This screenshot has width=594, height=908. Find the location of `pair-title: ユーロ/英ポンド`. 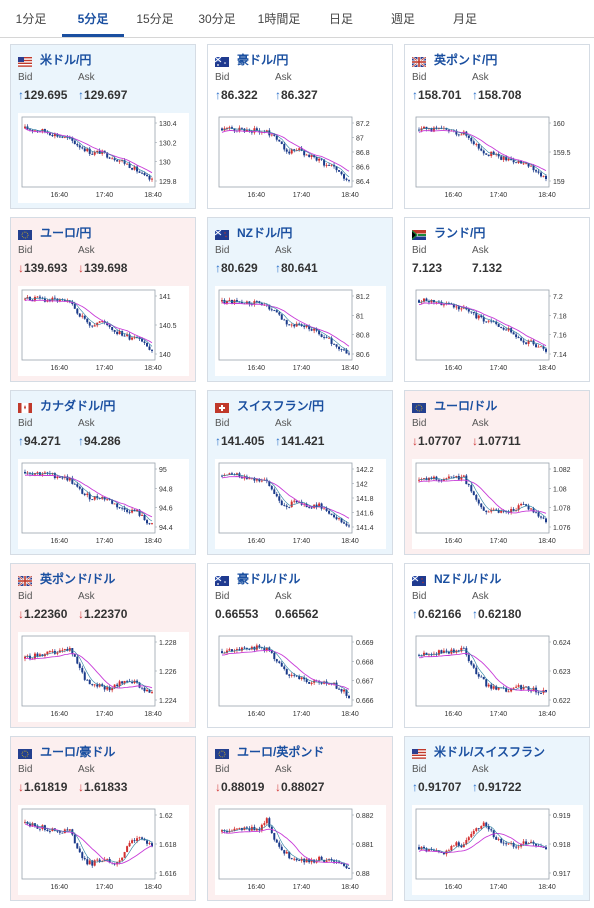

pair-title: ユーロ/英ポンド is located at coordinates (281, 751).